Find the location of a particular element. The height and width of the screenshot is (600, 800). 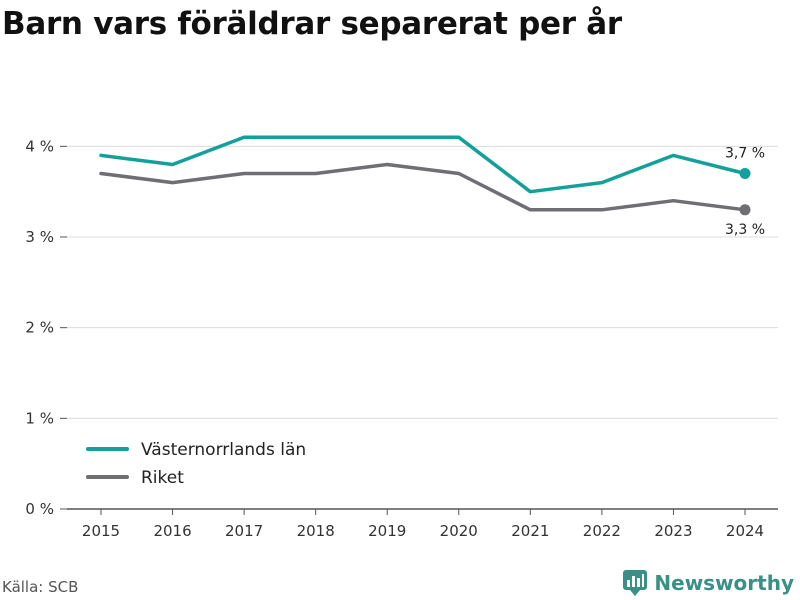

newsworthy-logo-icon is located at coordinates (635, 583).